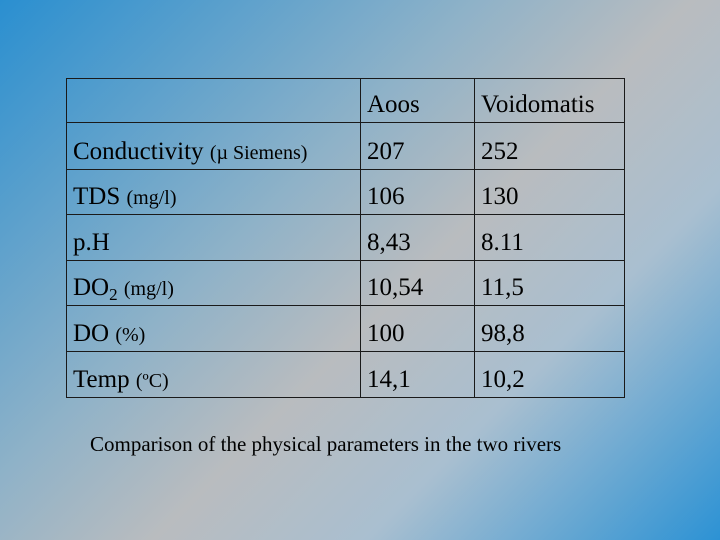  I want to click on parameter-unit: (%), so click(130, 335).